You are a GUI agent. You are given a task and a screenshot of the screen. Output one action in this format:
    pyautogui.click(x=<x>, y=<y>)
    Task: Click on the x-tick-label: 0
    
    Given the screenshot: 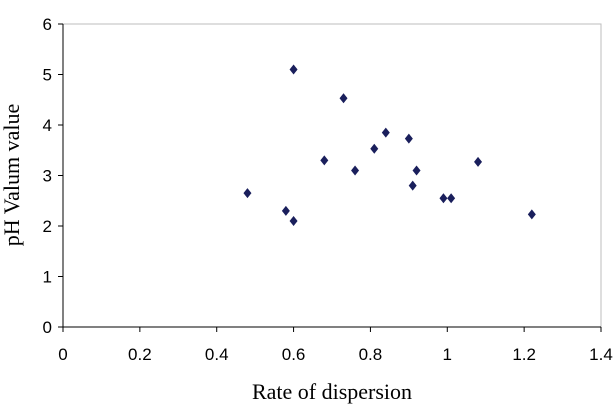 What is the action you would take?
    pyautogui.click(x=62, y=354)
    